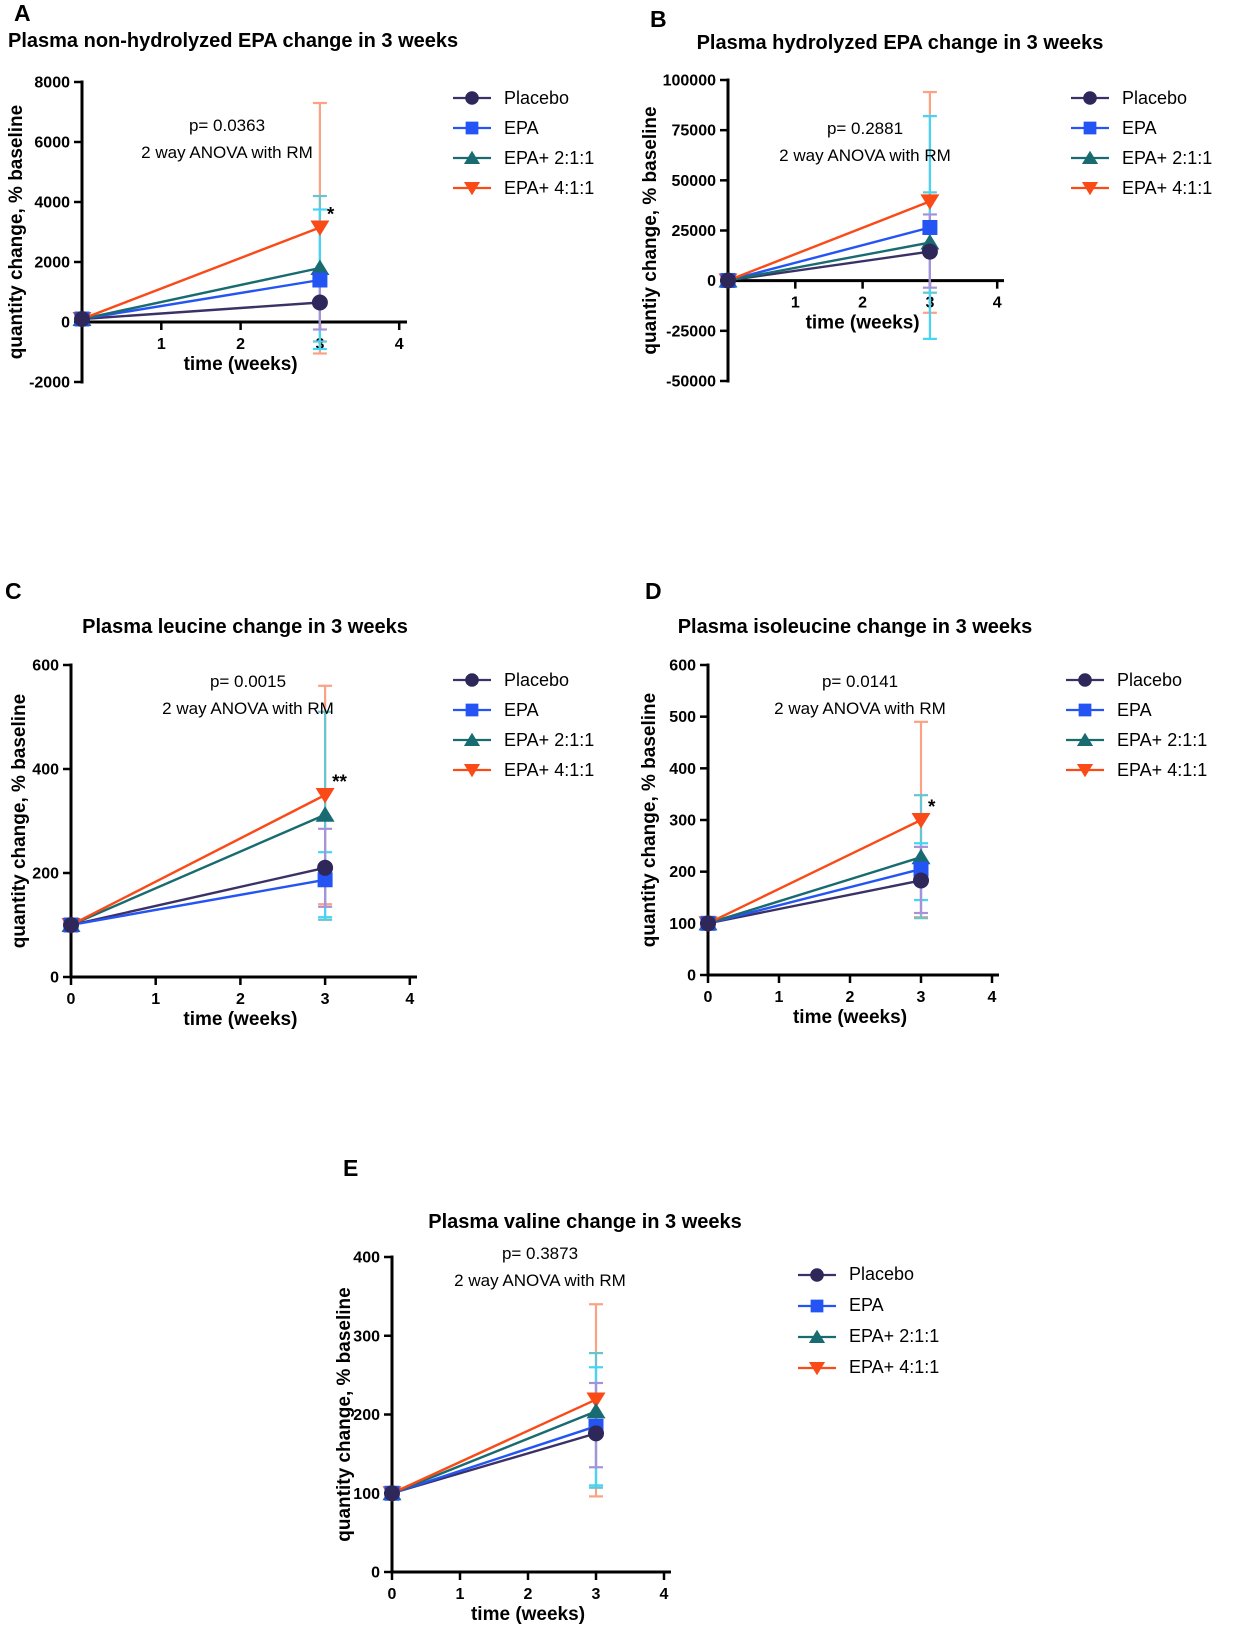 The width and height of the screenshot is (1251, 1637). I want to click on x-tick-label: 1, so click(155, 999).